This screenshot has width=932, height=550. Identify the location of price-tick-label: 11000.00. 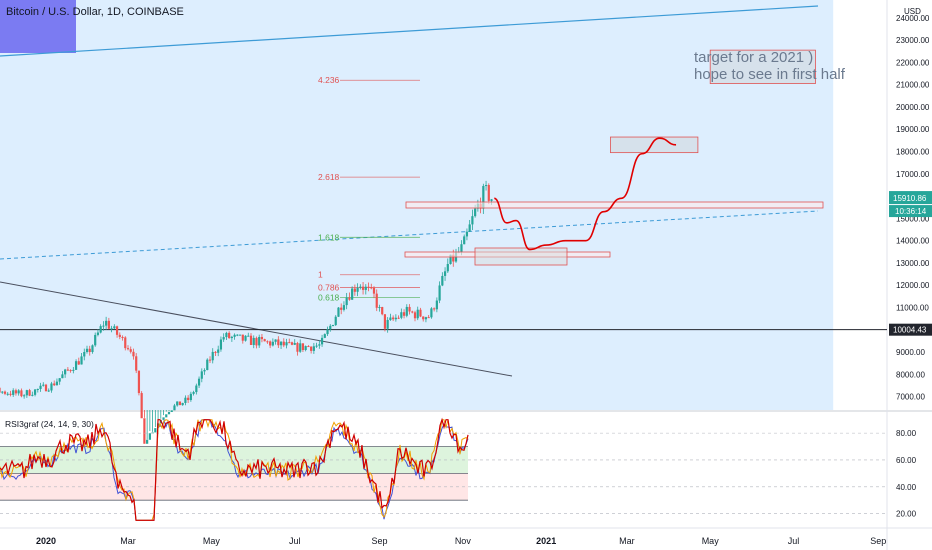
(912, 308).